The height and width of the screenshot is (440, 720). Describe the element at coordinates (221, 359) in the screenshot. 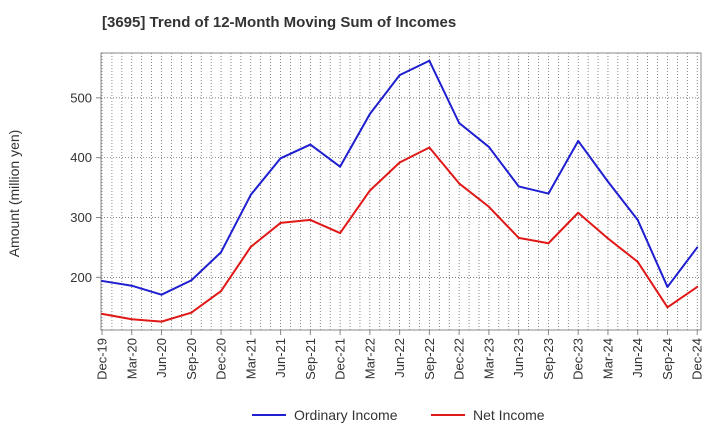

I see `x-tick-label: Dec-20` at that location.